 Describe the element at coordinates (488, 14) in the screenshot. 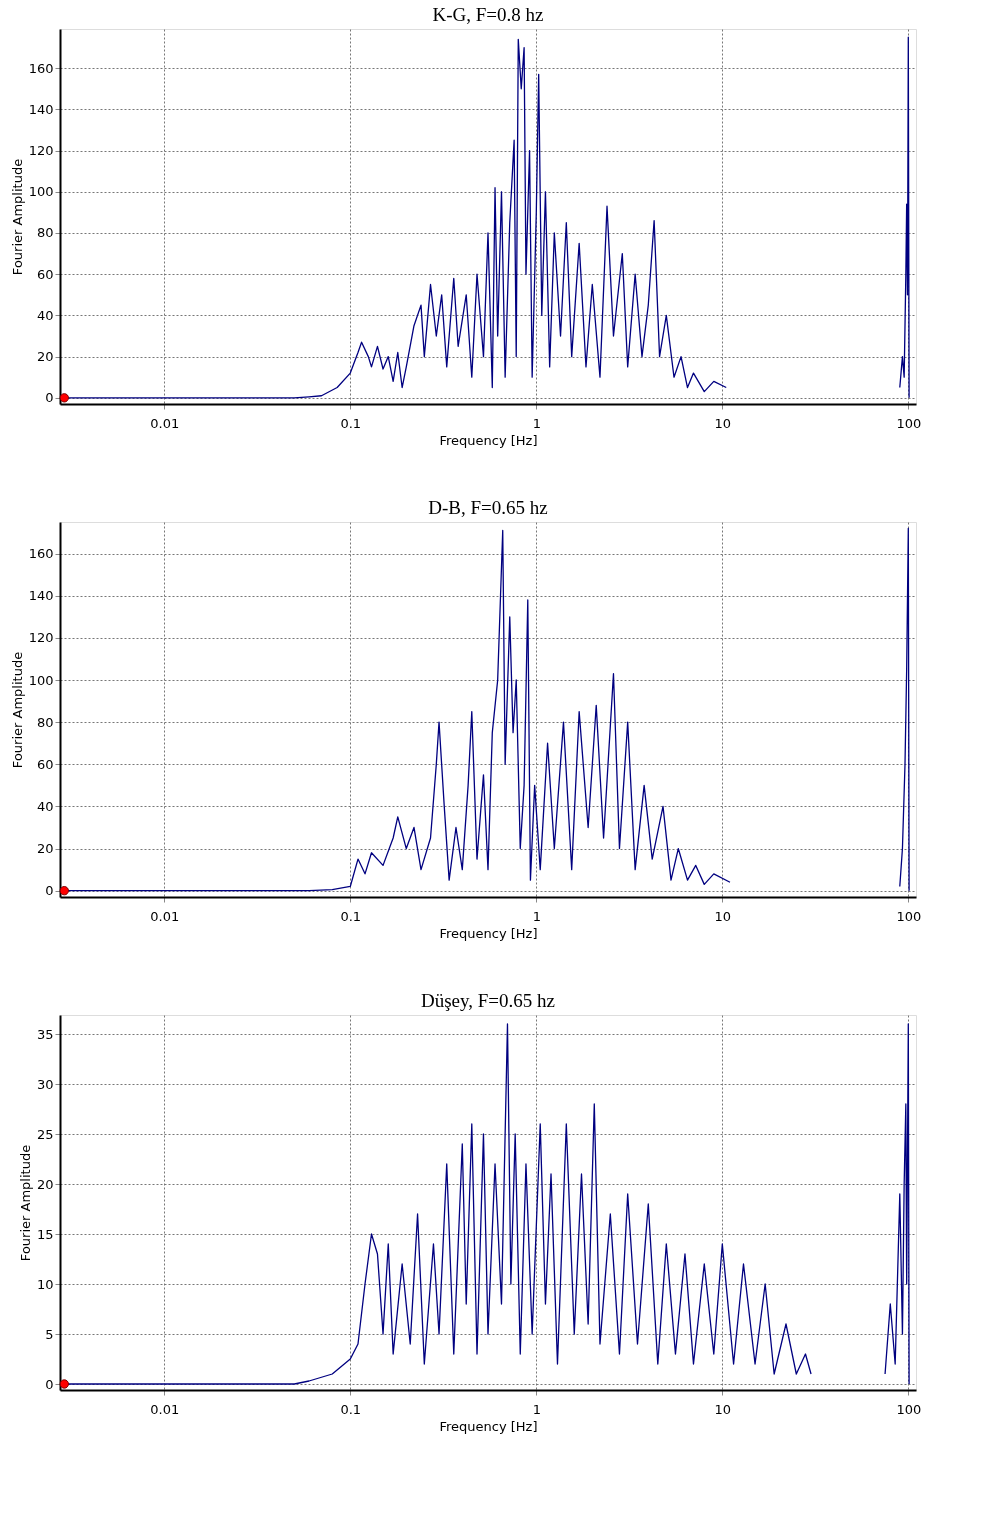

I see `chart-title: K-G, F=0.8 hz` at that location.